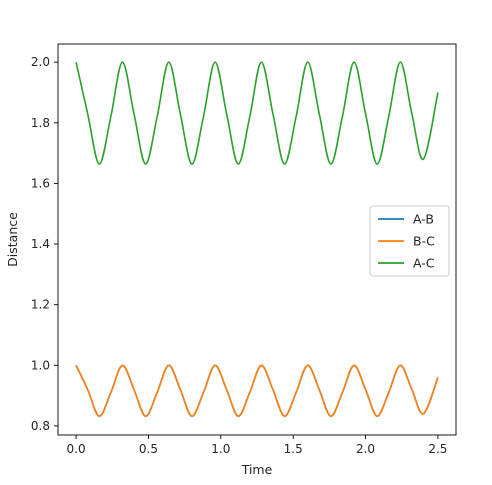  Describe the element at coordinates (424, 263) in the screenshot. I see `legend-label-a-c: A-C` at that location.